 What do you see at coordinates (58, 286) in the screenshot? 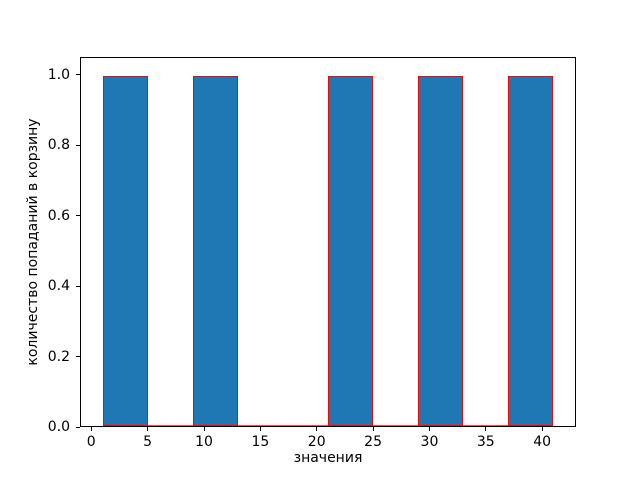
I see `y-tick-label: 0.4` at bounding box center [58, 286].